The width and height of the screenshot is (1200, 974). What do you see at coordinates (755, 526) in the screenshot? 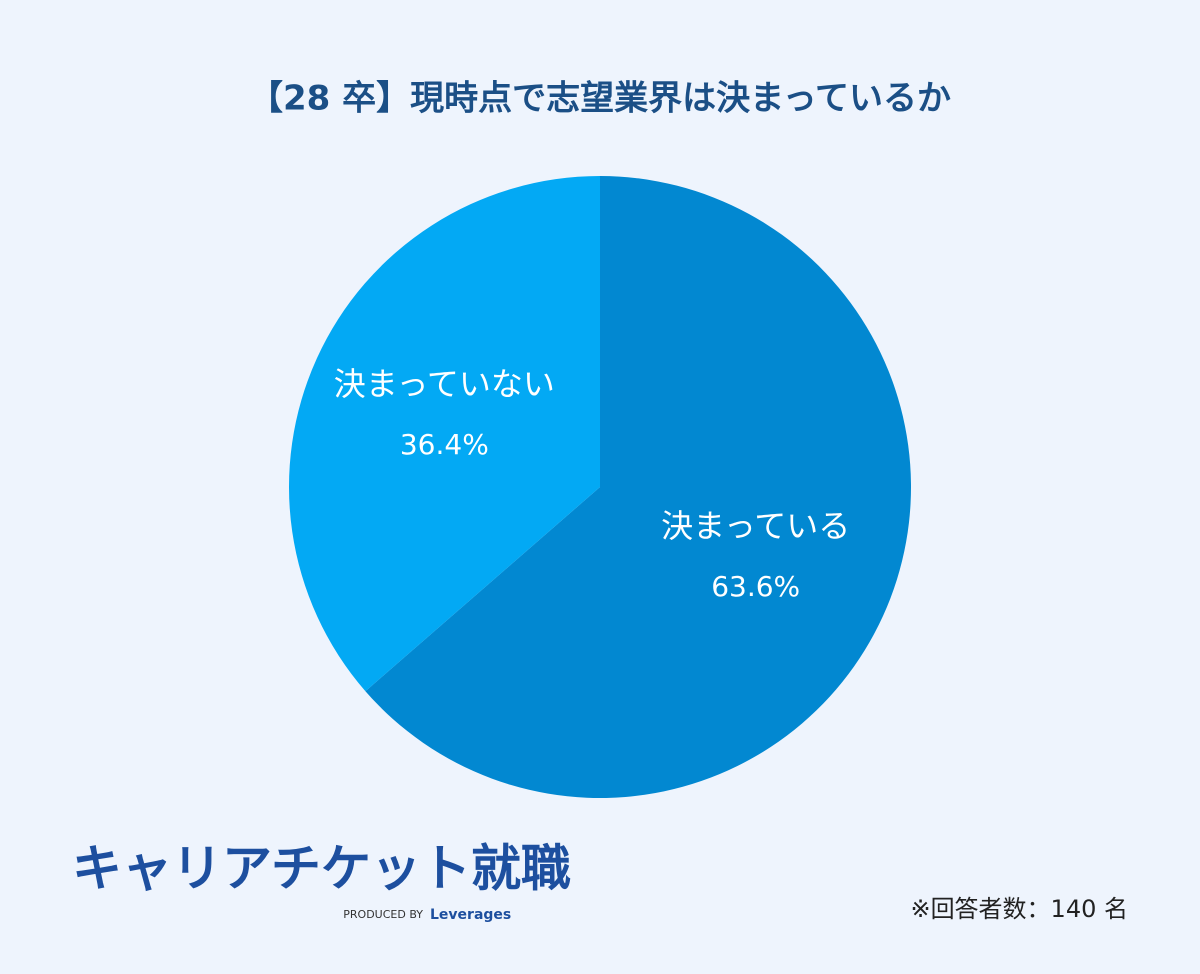
I see `slice-label: 決まっている` at bounding box center [755, 526].